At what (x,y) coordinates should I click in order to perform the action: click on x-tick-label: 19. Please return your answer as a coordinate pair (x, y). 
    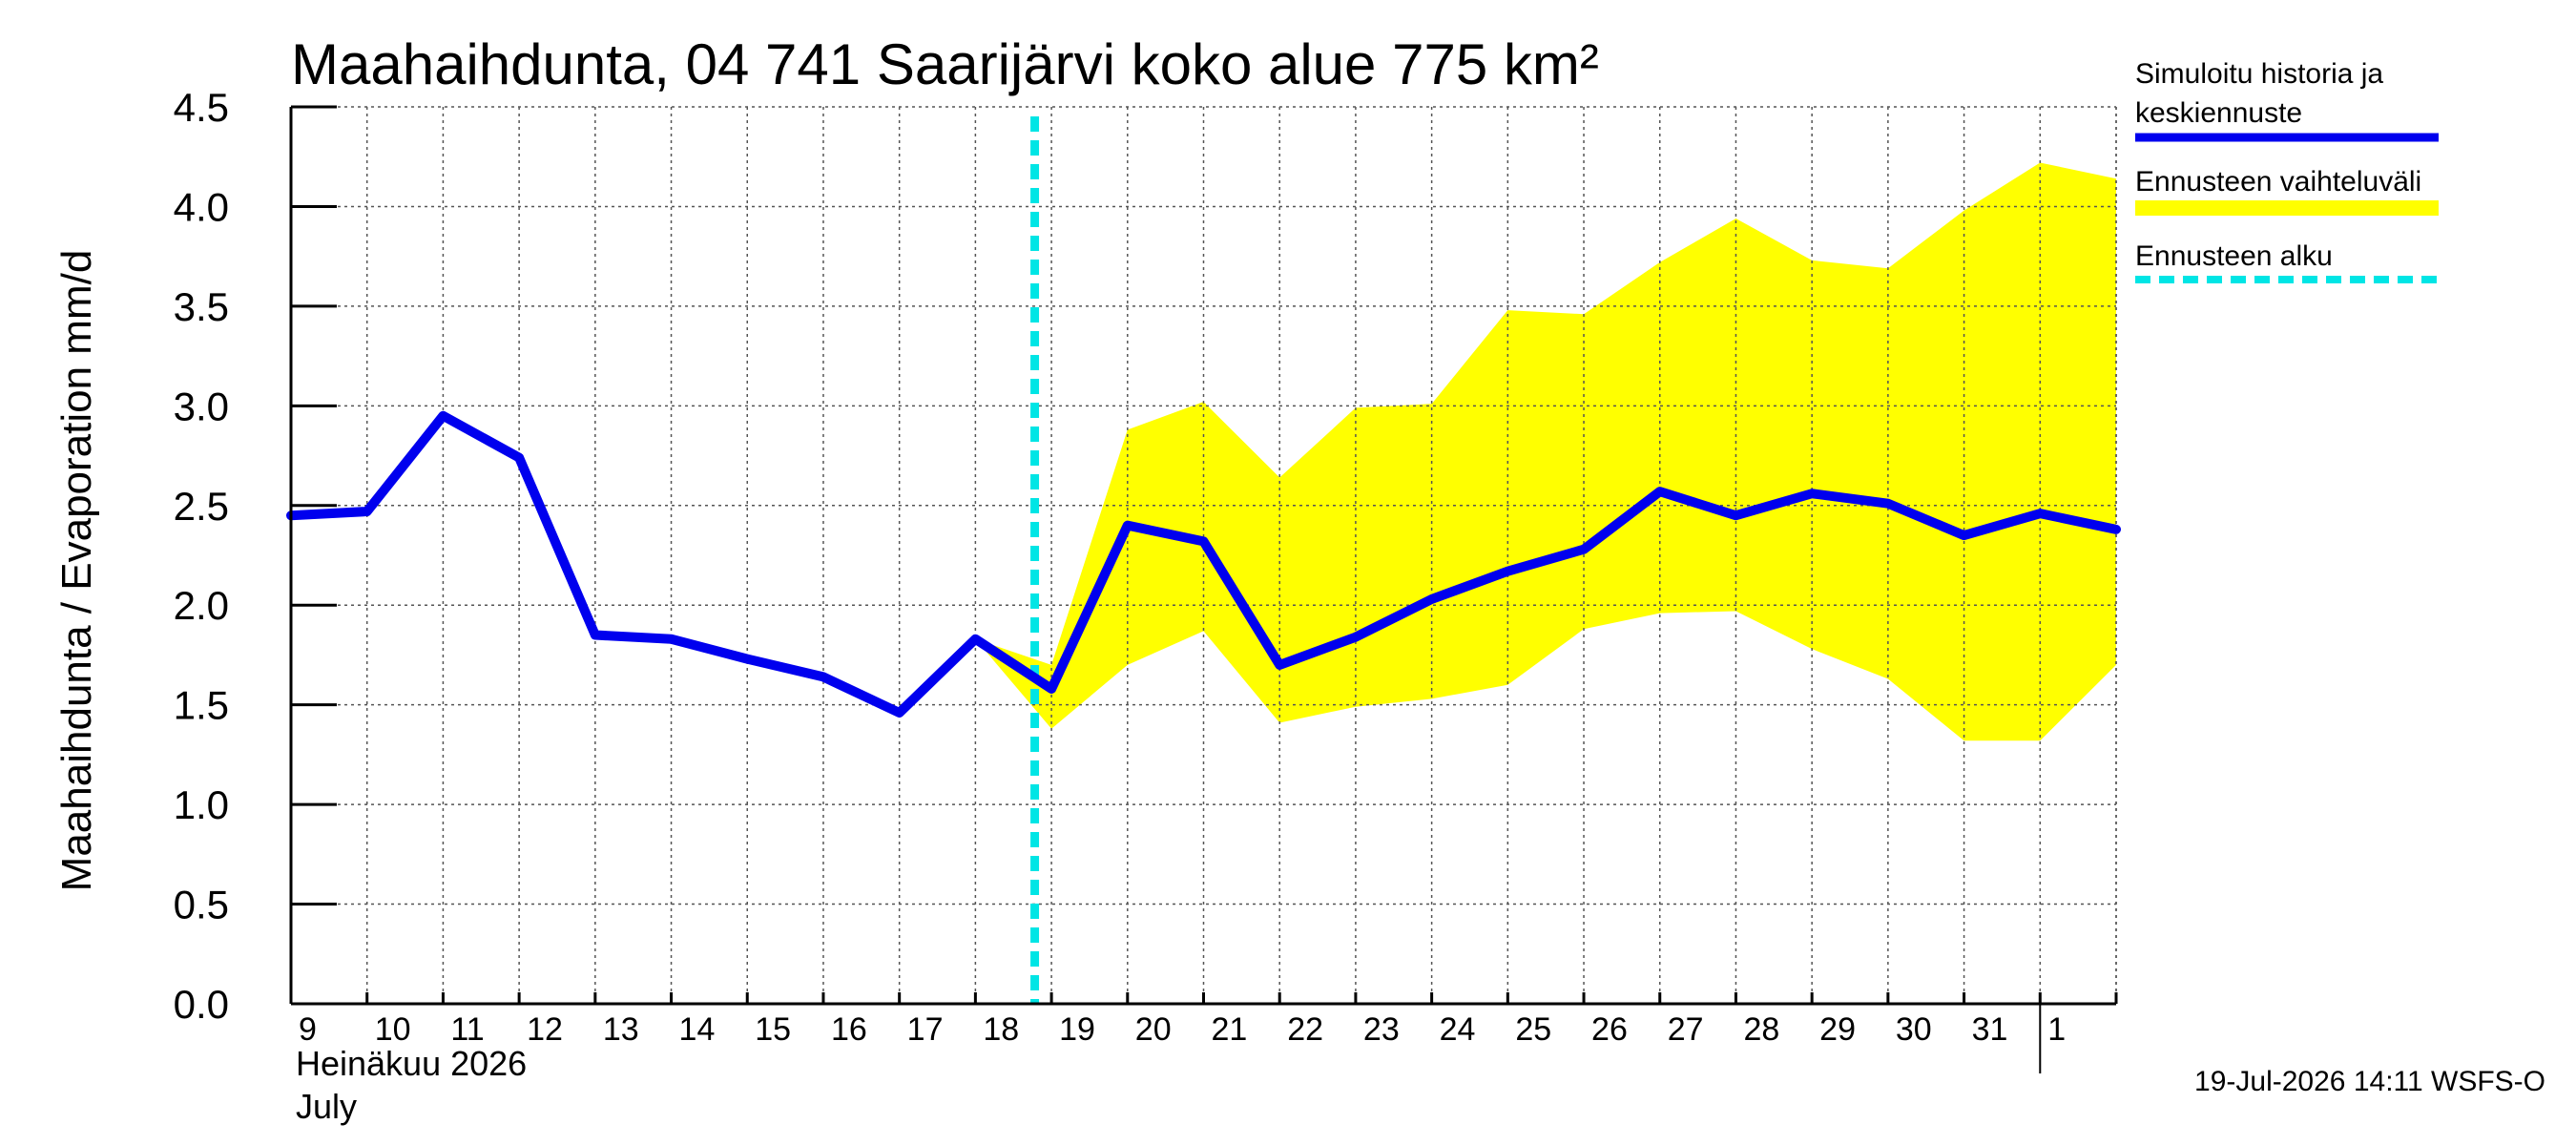
    Looking at the image, I should click on (1077, 1029).